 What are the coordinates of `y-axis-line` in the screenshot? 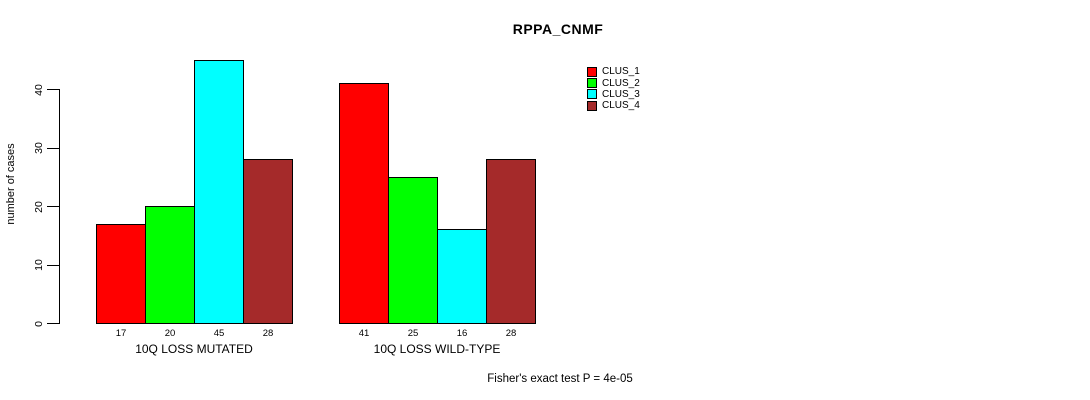 It's located at (59, 206).